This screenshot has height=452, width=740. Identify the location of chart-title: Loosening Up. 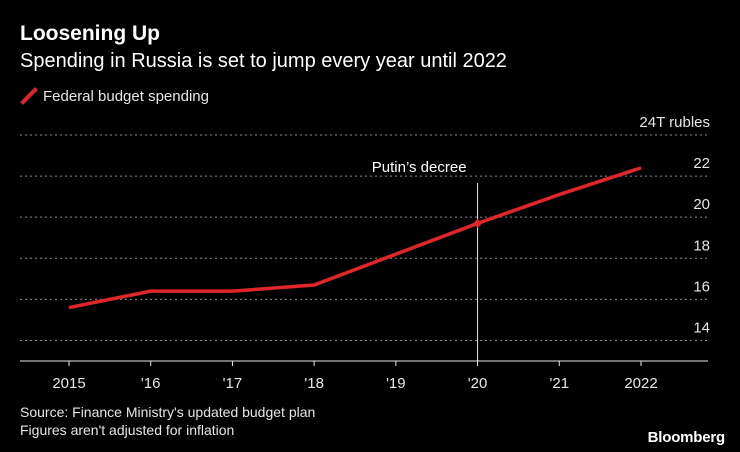
(90, 33).